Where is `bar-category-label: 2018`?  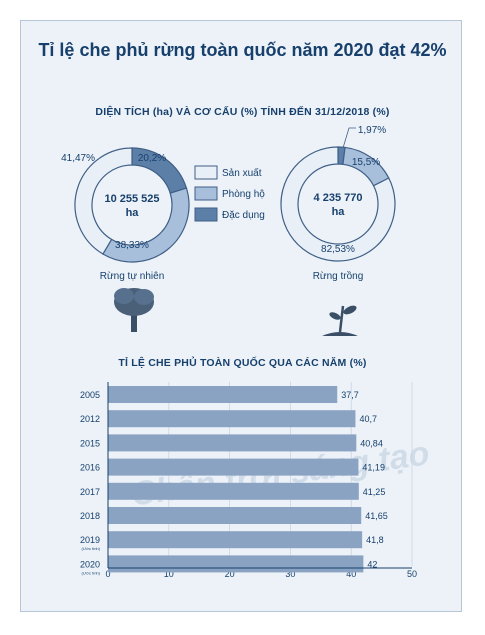 bar-category-label: 2018 is located at coordinates (90, 516).